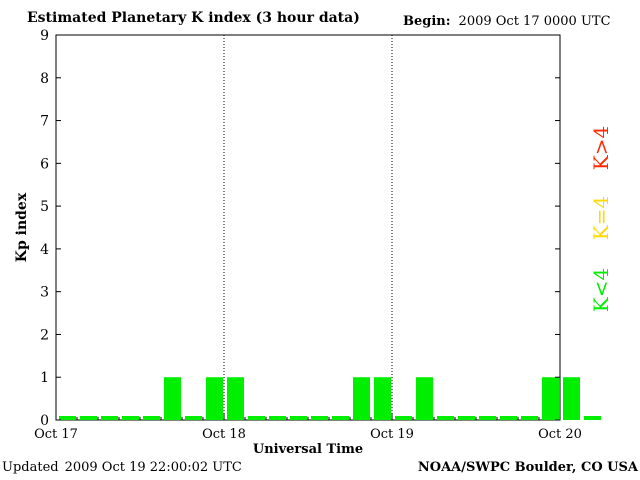 The height and width of the screenshot is (480, 640). What do you see at coordinates (44, 250) in the screenshot?
I see `y-tick-label: 4` at bounding box center [44, 250].